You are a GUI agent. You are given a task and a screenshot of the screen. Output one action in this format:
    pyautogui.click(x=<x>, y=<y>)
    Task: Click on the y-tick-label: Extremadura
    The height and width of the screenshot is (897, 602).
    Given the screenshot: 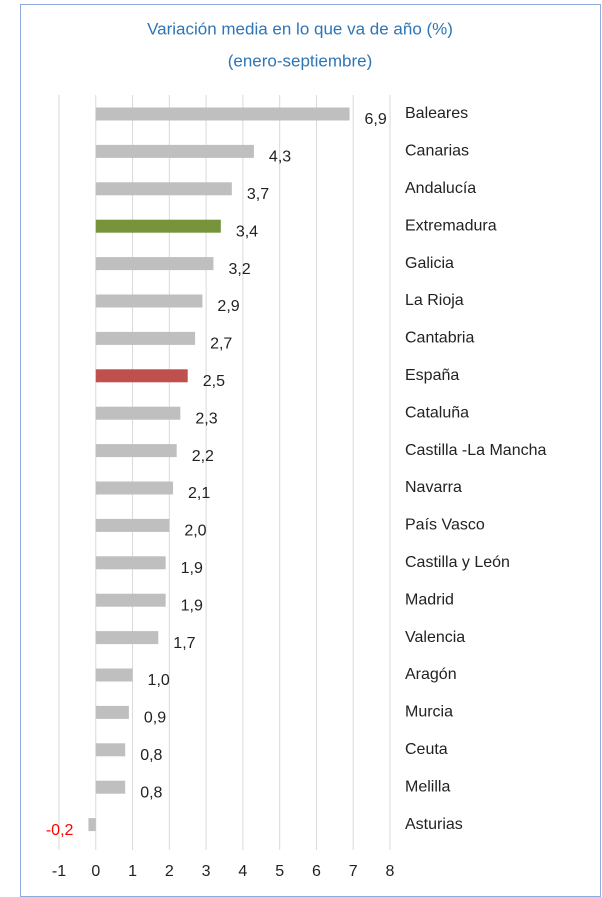 What is the action you would take?
    pyautogui.click(x=451, y=225)
    